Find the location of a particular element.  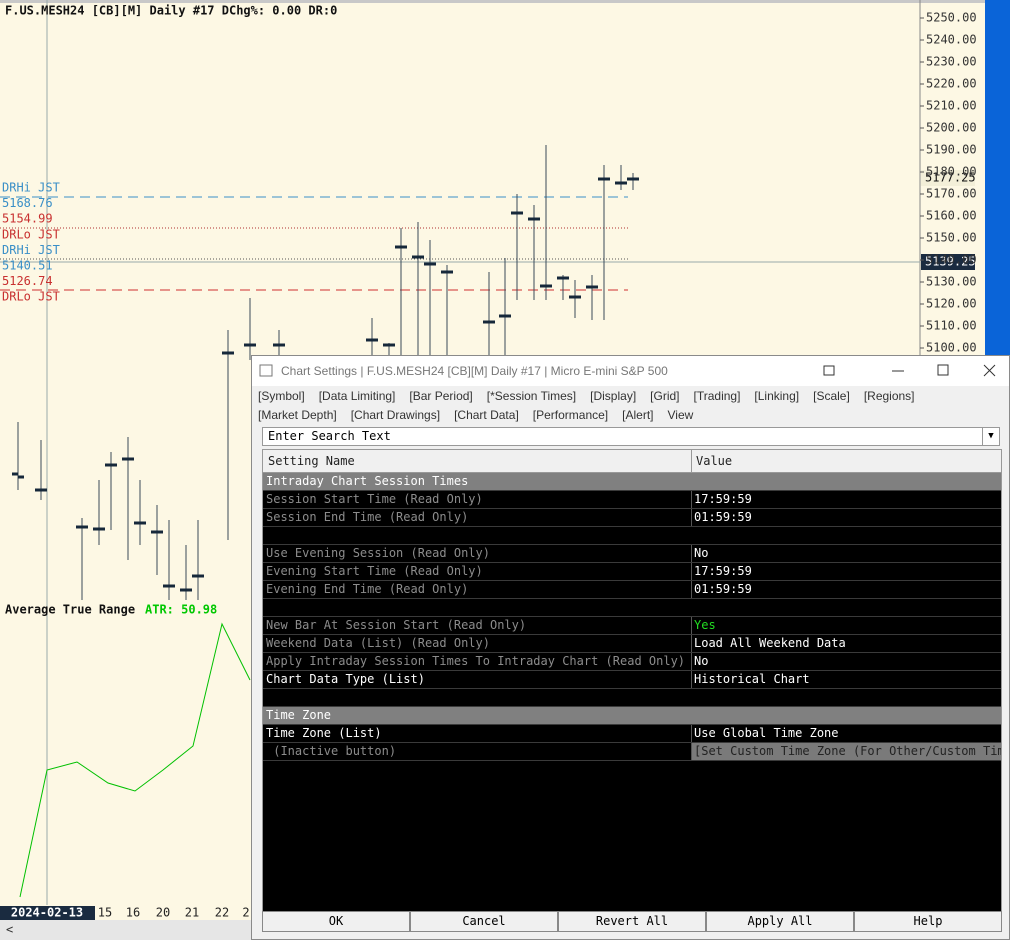

search-box: Enter Search Text ▼ is located at coordinates (631, 436).